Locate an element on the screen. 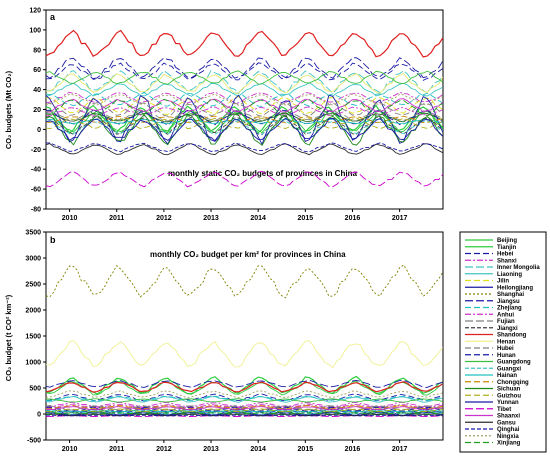 The height and width of the screenshot is (458, 550). panel-a-y-tick-label: 60 is located at coordinates (37, 70).